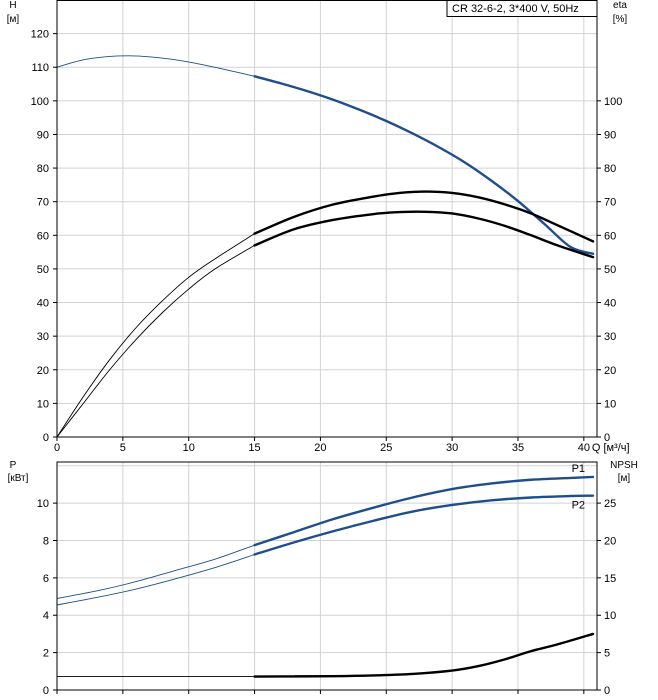  What do you see at coordinates (43, 270) in the screenshot?
I see `y-left-tick-label: 50` at bounding box center [43, 270].